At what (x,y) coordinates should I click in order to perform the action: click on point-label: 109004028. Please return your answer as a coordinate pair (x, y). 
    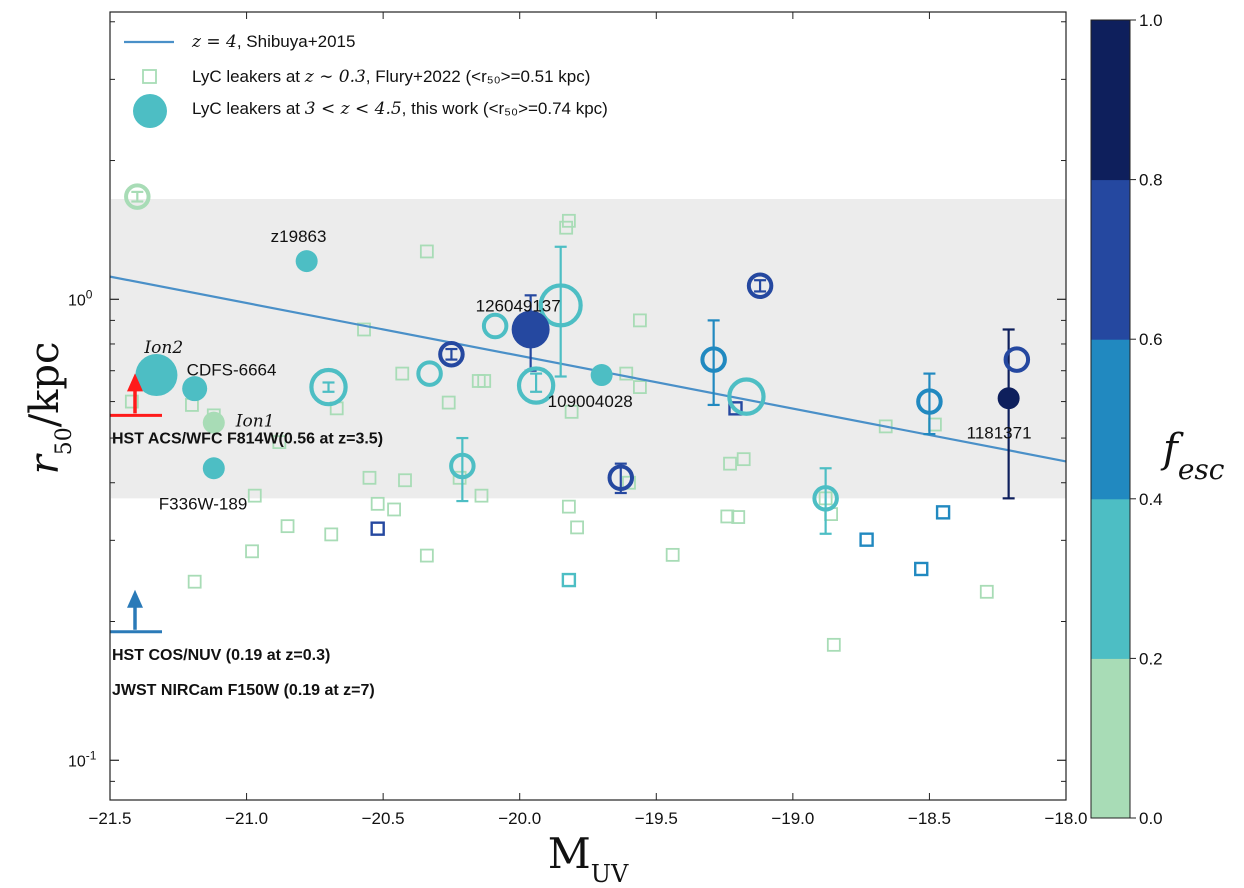
    Looking at the image, I should click on (590, 401).